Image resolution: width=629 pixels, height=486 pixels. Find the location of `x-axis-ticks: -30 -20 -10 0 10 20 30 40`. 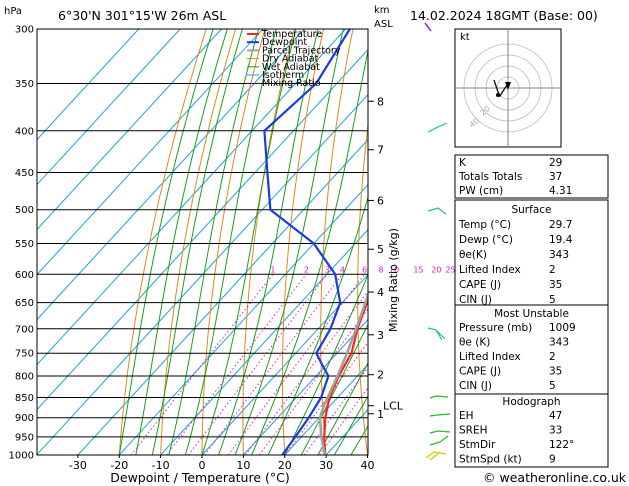

x-axis-ticks: -30 -20 -10 0 10 20 30 40 is located at coordinates (222, 463).